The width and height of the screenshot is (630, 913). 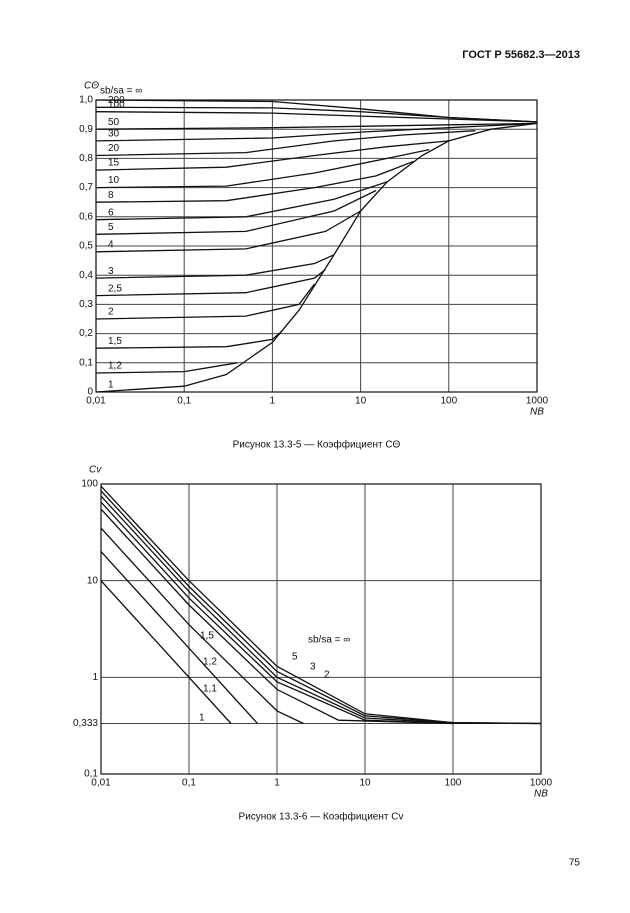 I want to click on y-tick-label: 0,9, so click(x=86, y=129).